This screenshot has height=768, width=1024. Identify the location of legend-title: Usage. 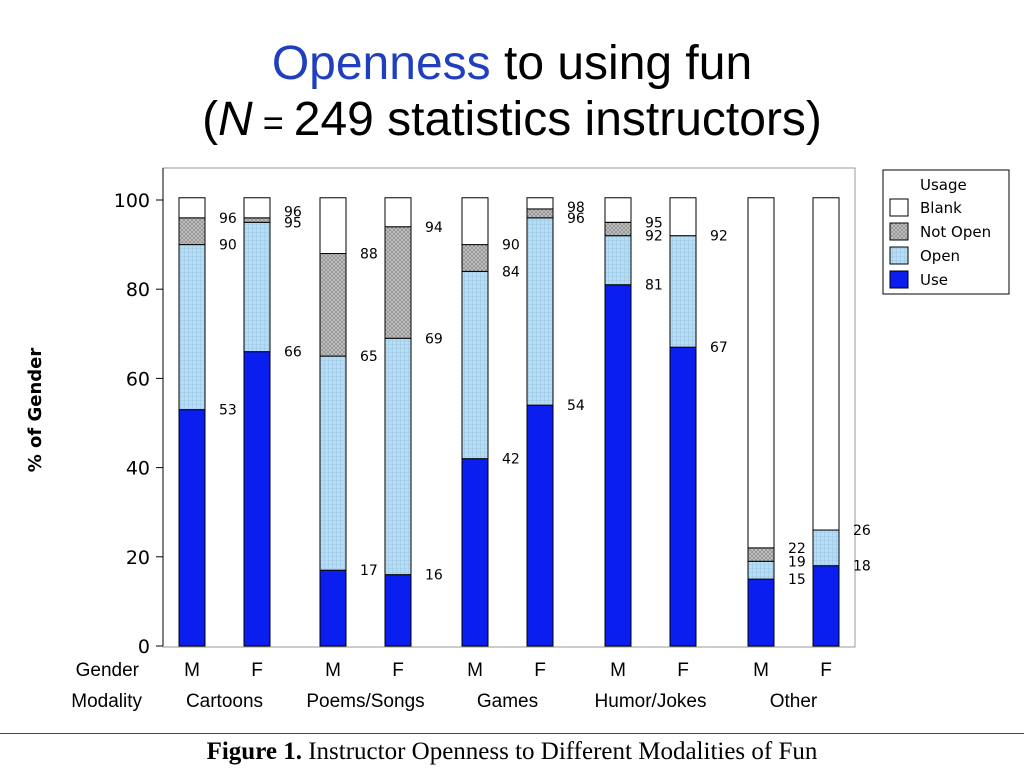
(943, 185).